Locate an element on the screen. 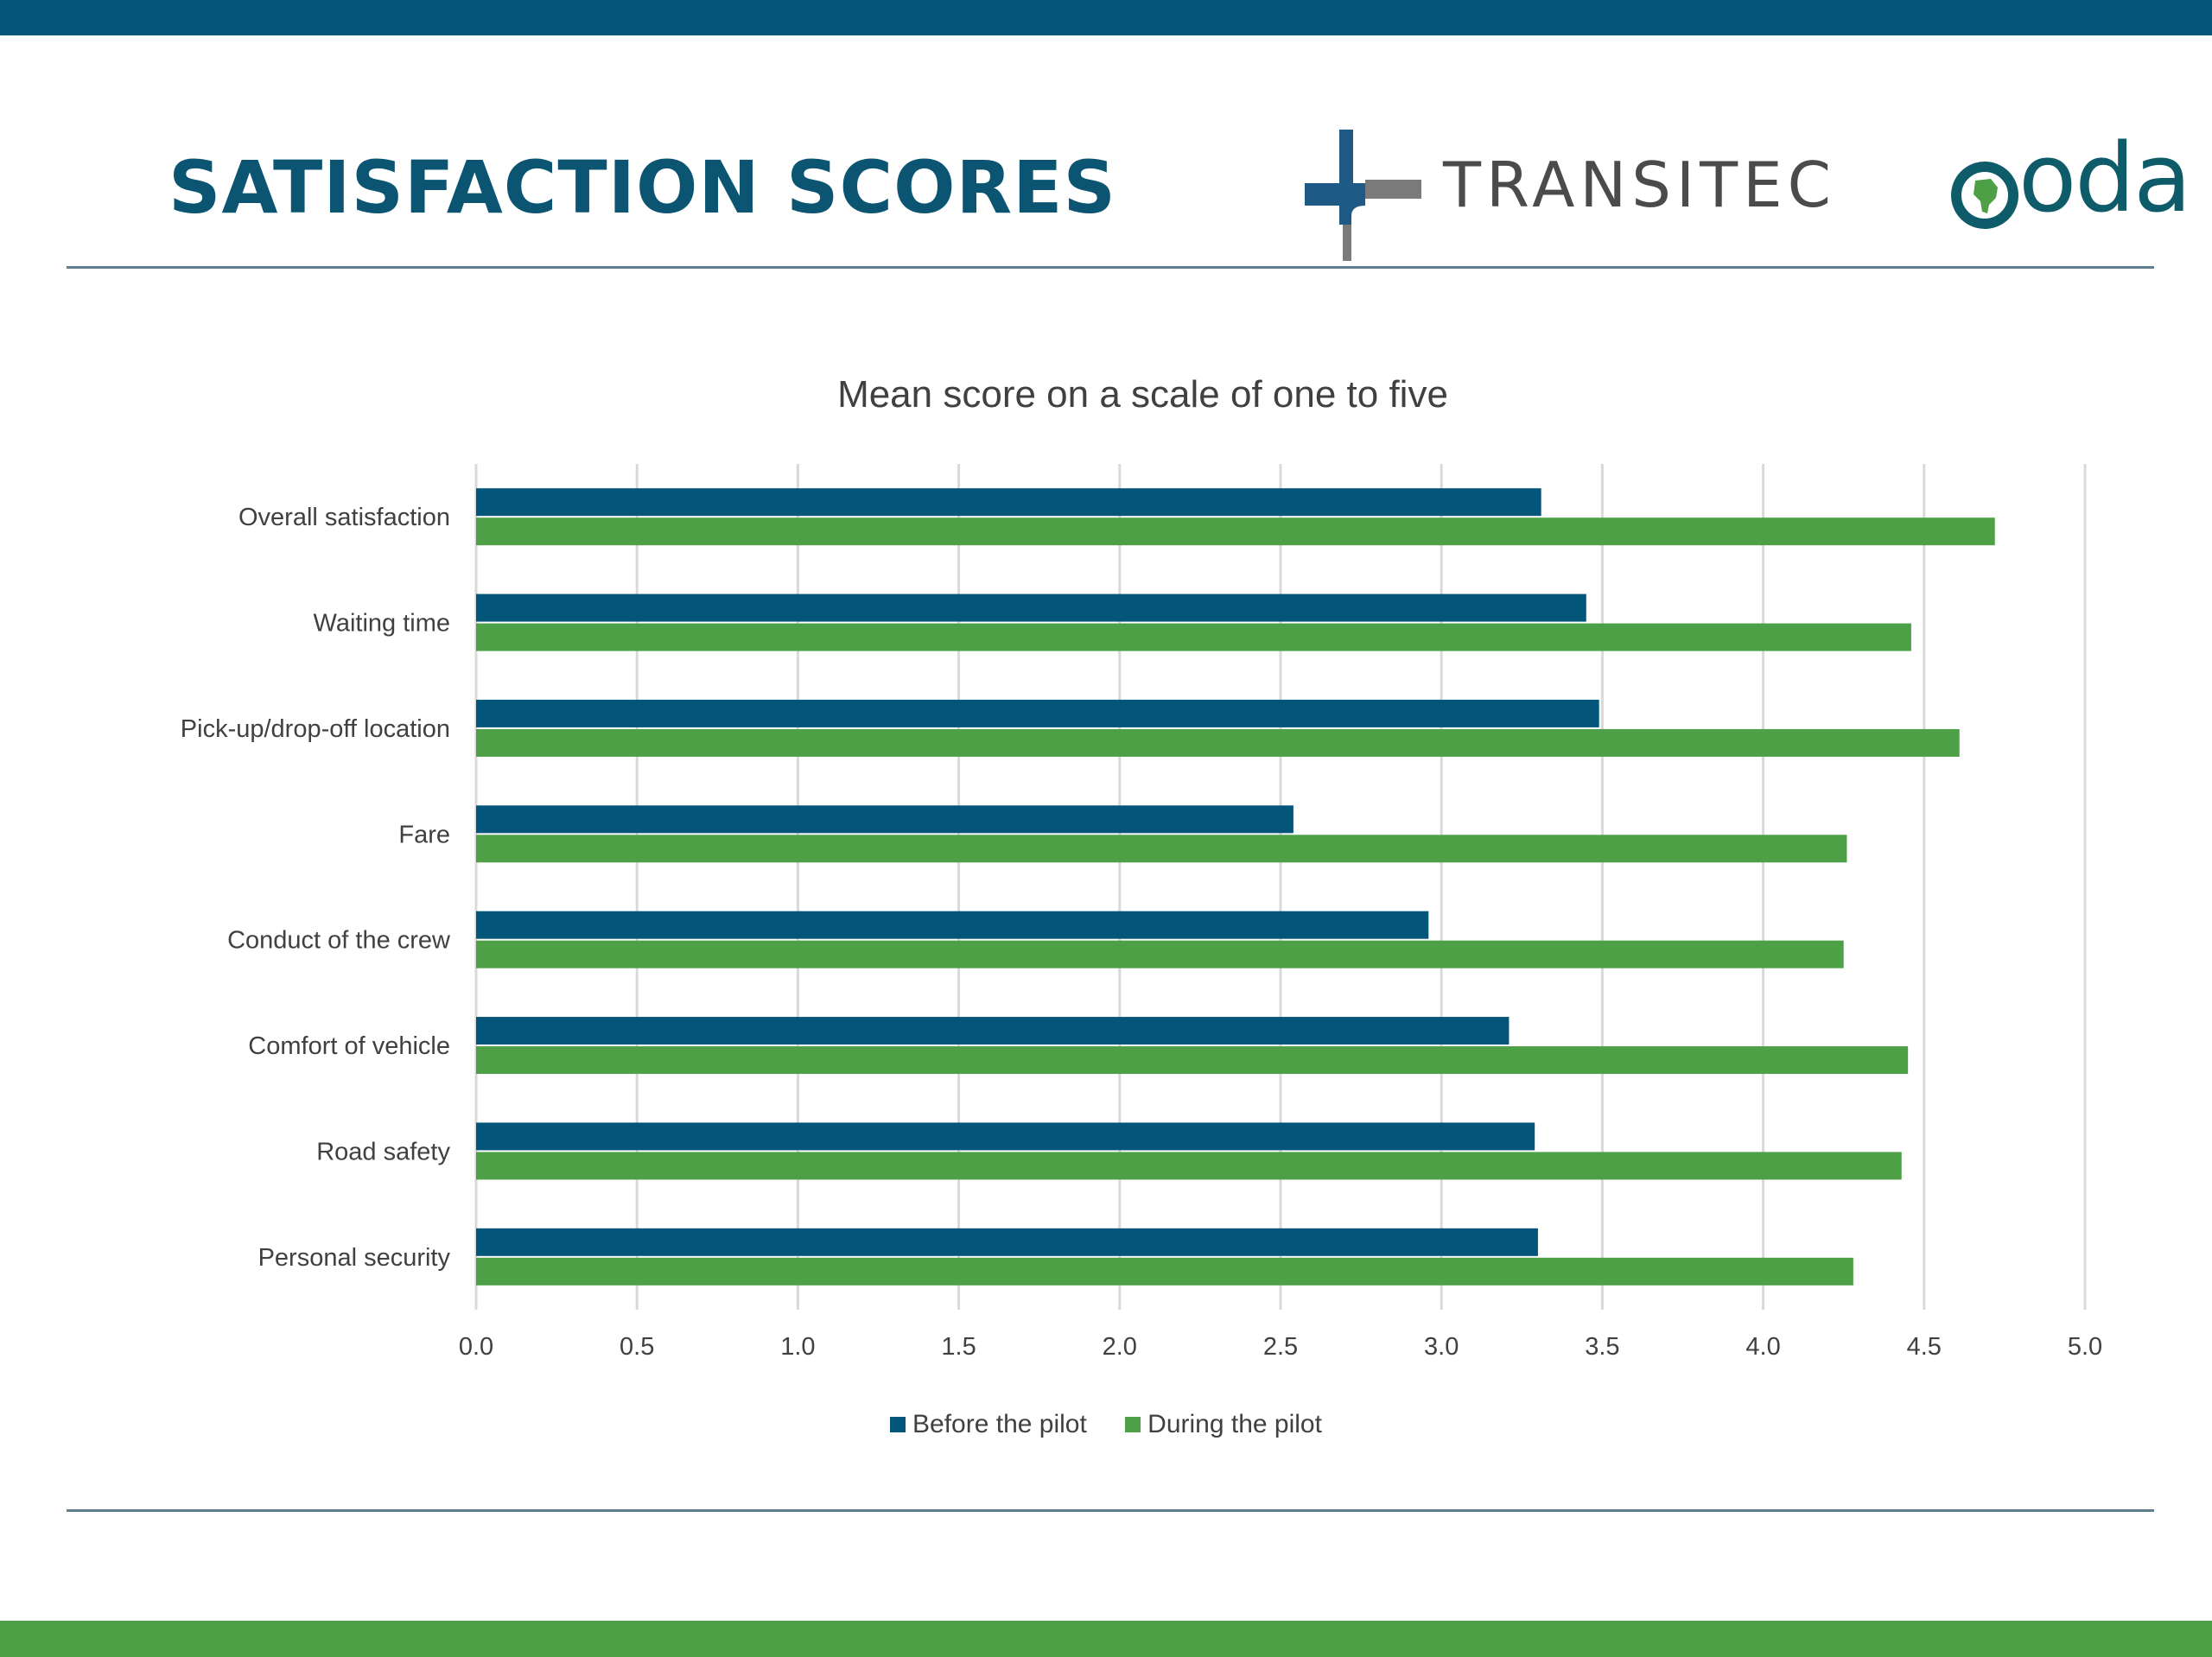 The image size is (2212, 1657). transitec-wordmark: TRANSITEC is located at coordinates (1639, 185).